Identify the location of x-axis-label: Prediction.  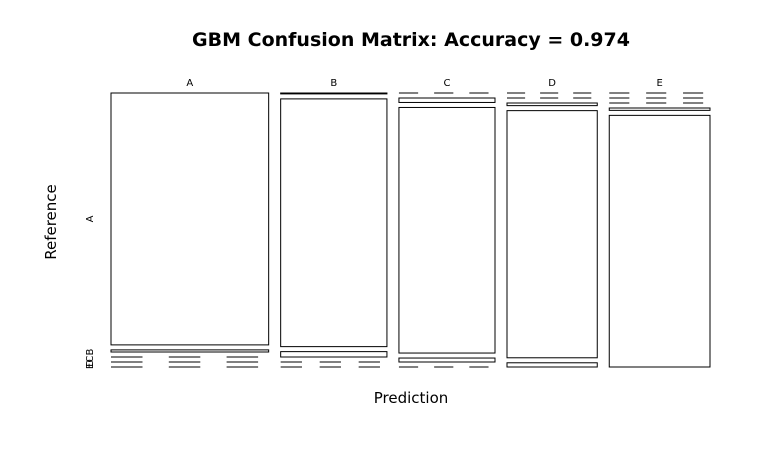
(411, 398).